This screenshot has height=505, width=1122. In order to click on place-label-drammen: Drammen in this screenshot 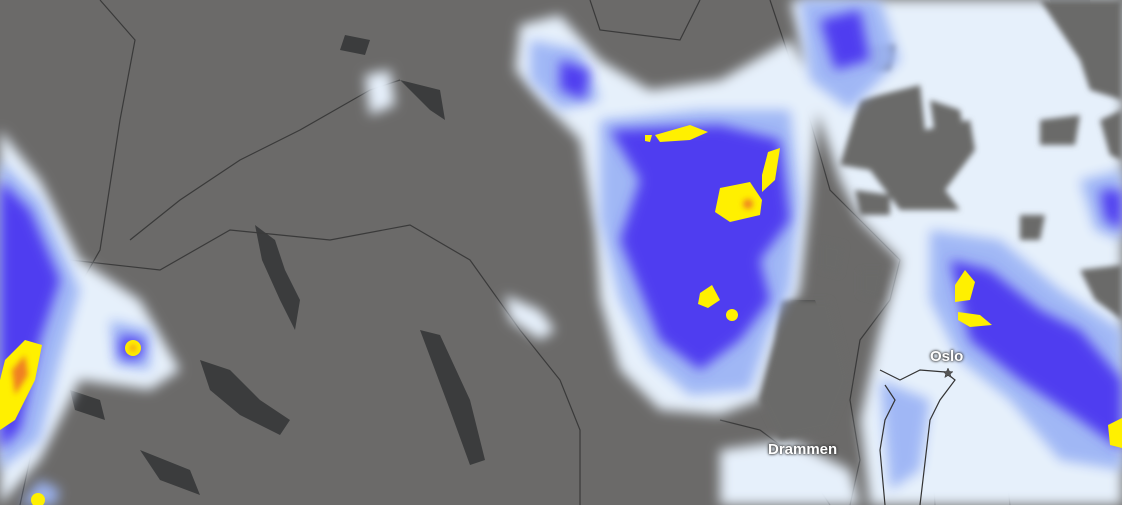, I will do `click(803, 449)`.